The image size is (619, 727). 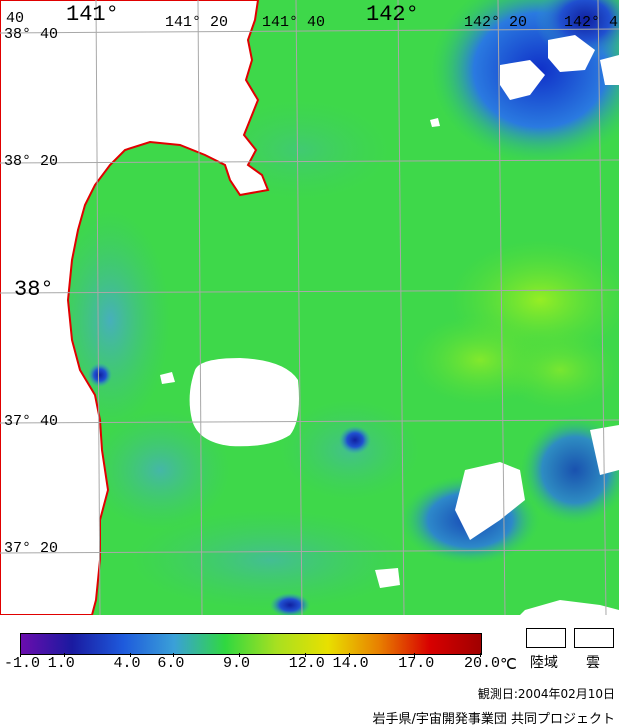 What do you see at coordinates (546, 694) in the screenshot?
I see `observation-date: 観測日:2004年02月10日` at bounding box center [546, 694].